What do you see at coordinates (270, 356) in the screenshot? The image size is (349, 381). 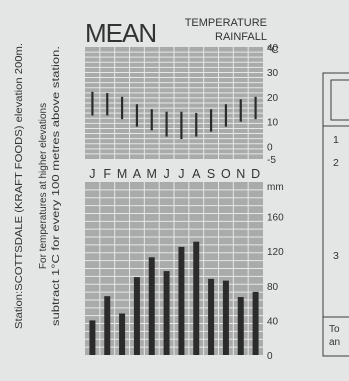 I see `rainfall-tick-label: 0` at bounding box center [270, 356].